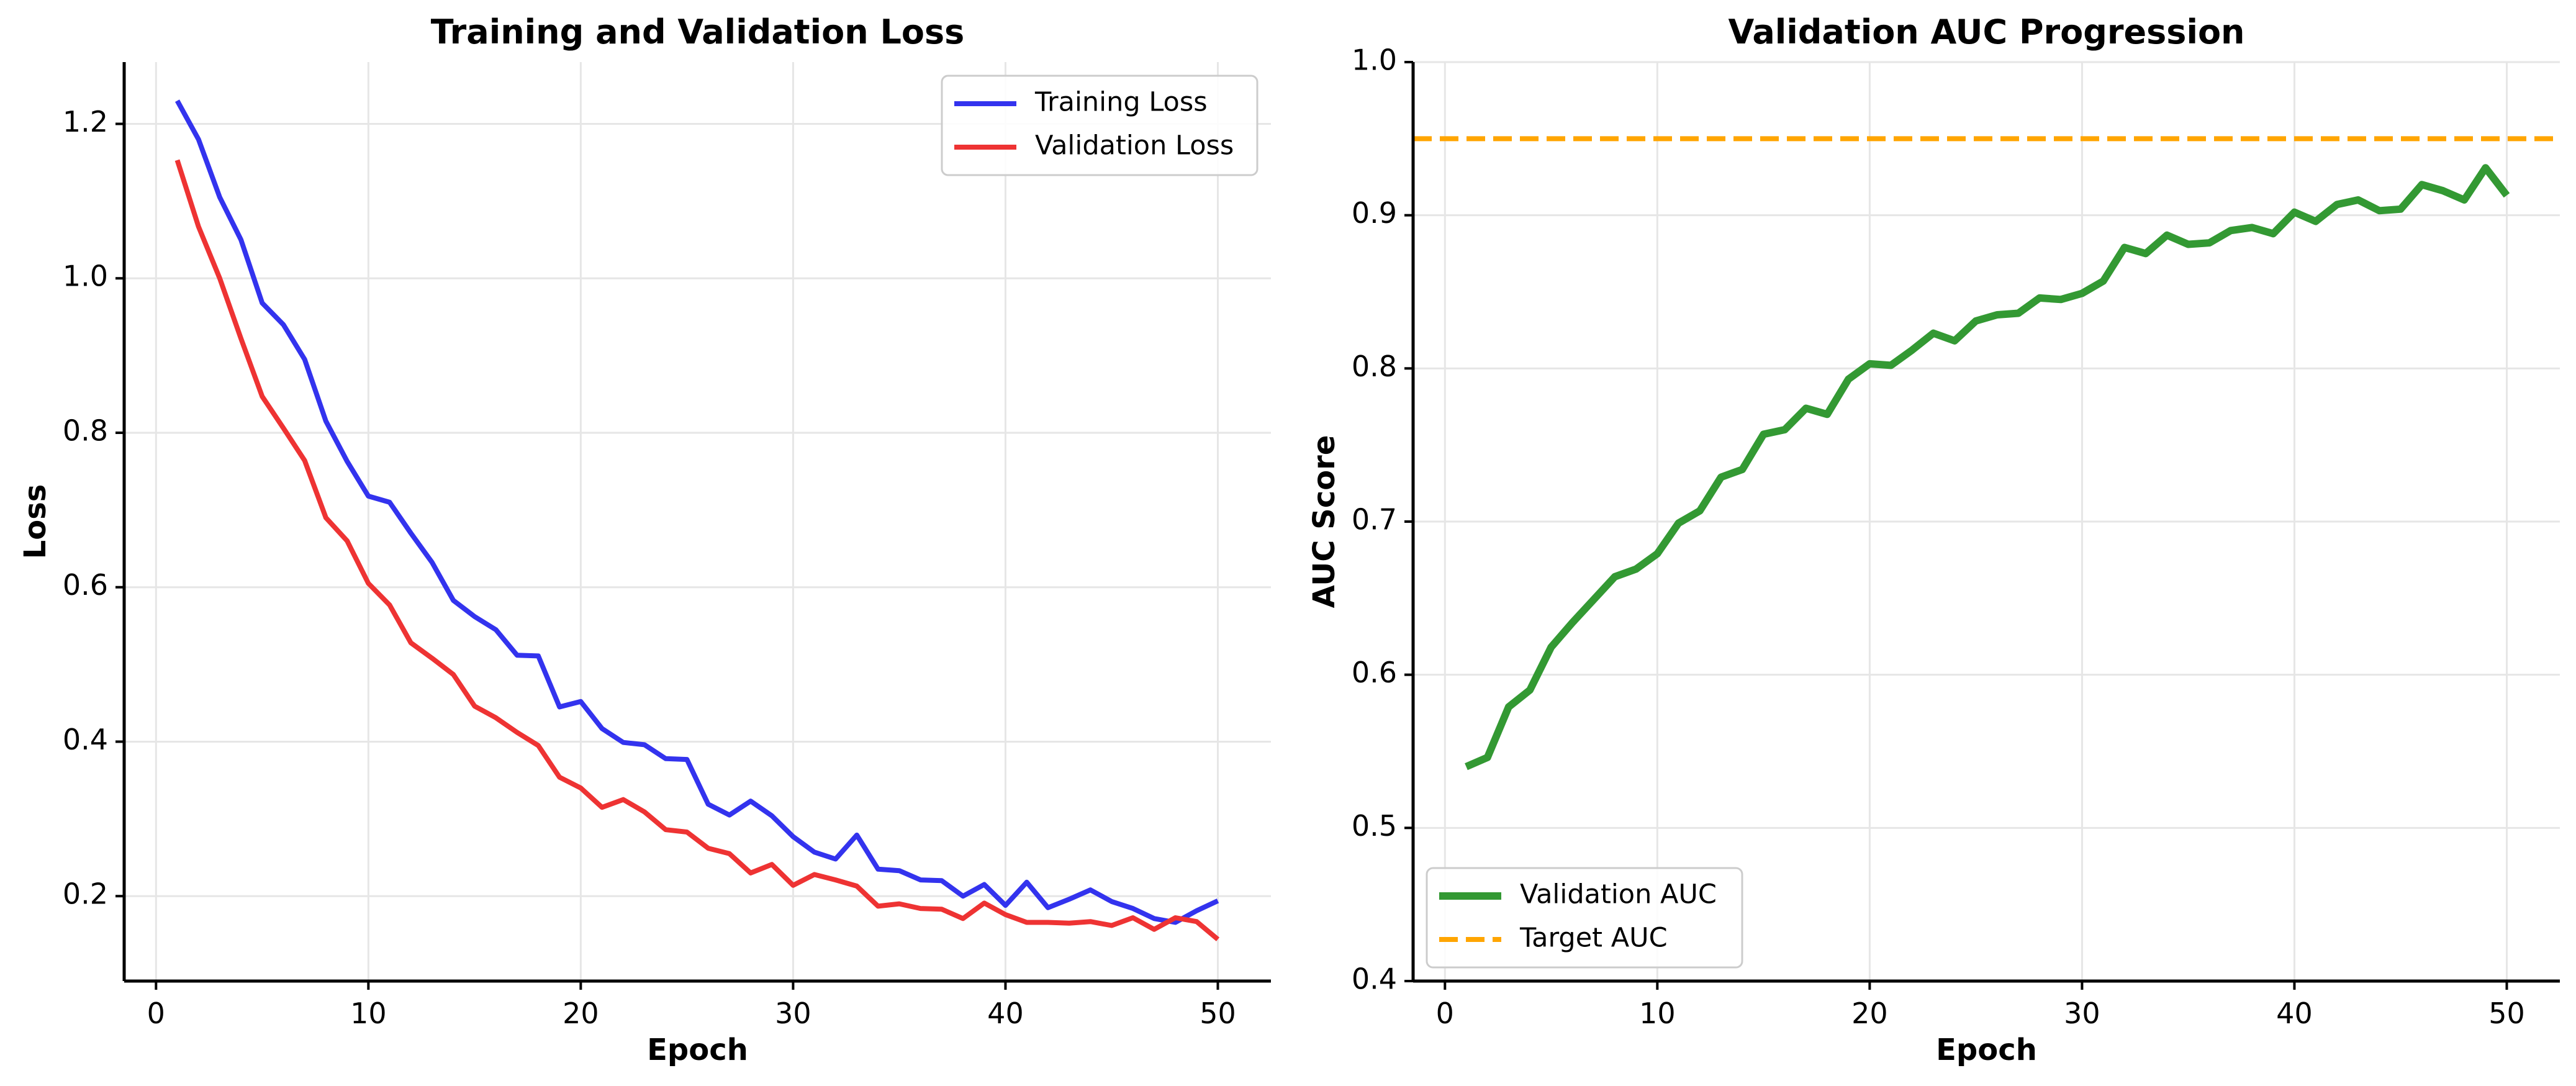  Describe the element at coordinates (35, 522) in the screenshot. I see `loss-y-axis-label: Loss` at that location.